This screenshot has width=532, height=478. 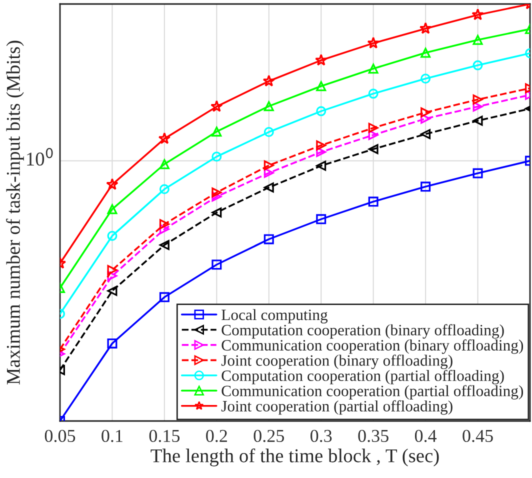 What do you see at coordinates (15, 212) in the screenshot?
I see `y-axis-title: Maximum number of task-input bits (Mbits)` at bounding box center [15, 212].